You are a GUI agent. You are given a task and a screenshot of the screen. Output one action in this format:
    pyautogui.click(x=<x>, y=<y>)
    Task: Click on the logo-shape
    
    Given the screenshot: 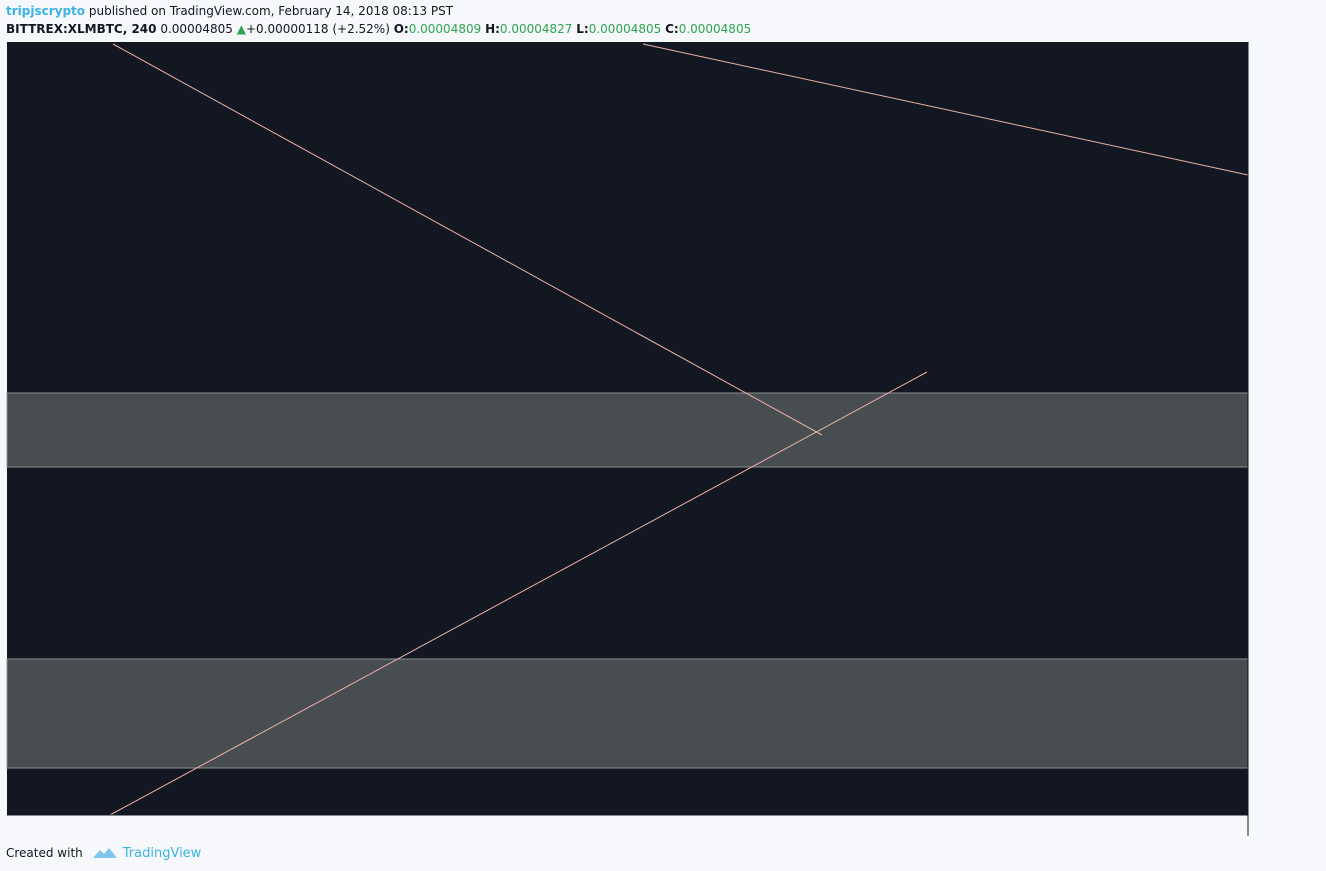 What is the action you would take?
    pyautogui.click(x=104, y=853)
    